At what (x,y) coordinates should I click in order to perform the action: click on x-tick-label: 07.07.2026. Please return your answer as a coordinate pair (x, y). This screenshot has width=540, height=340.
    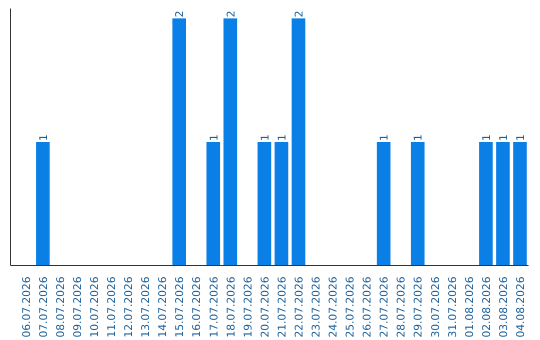
    Looking at the image, I should click on (43, 307).